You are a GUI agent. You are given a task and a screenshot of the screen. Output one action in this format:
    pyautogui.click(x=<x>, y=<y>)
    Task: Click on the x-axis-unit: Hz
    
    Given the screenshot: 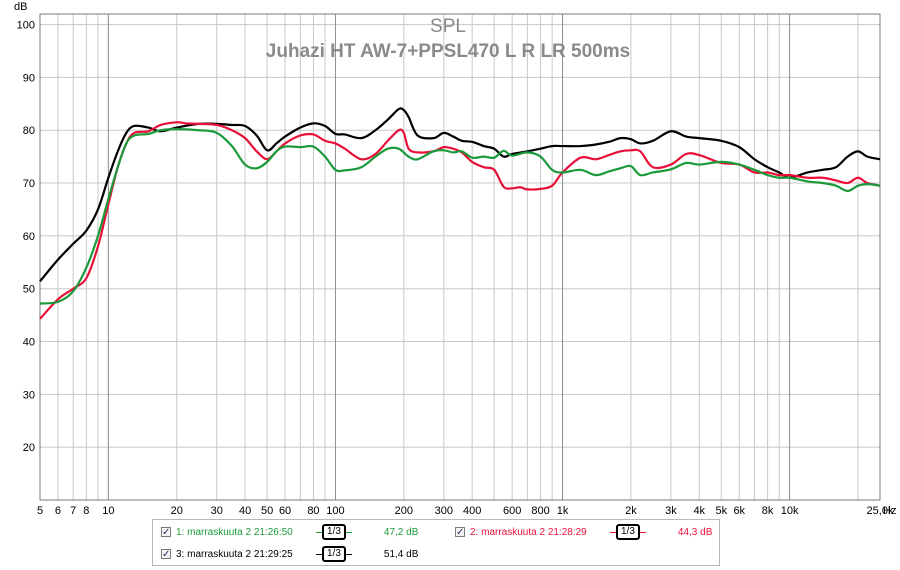 What is the action you would take?
    pyautogui.click(x=889, y=511)
    